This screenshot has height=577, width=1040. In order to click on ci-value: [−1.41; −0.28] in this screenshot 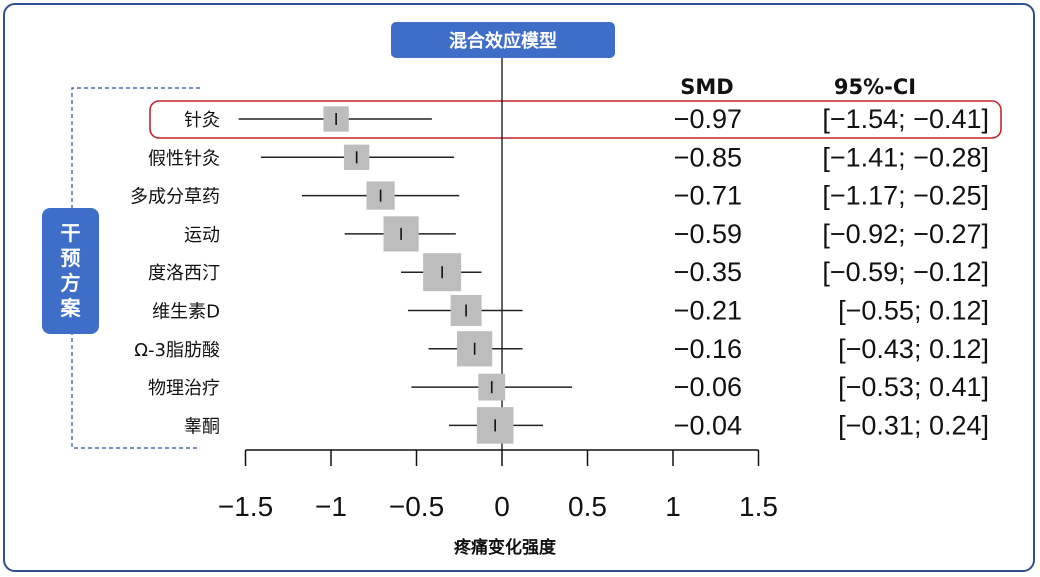, I will do `click(905, 157)`.